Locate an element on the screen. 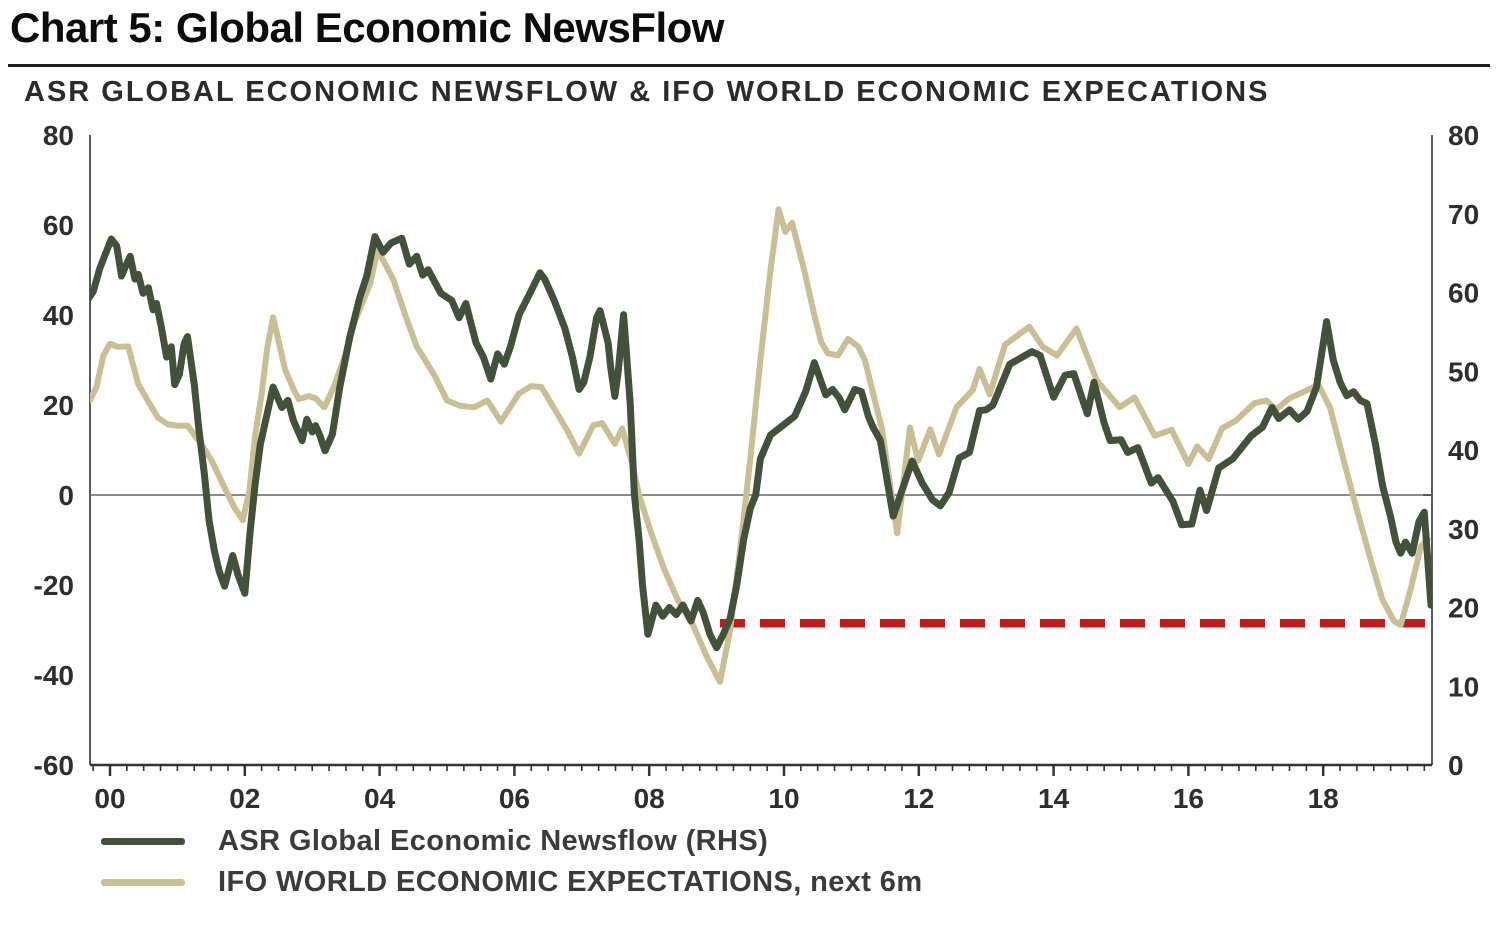 Image resolution: width=1498 pixels, height=937 pixels. x-tick-label: 14 is located at coordinates (1054, 798).